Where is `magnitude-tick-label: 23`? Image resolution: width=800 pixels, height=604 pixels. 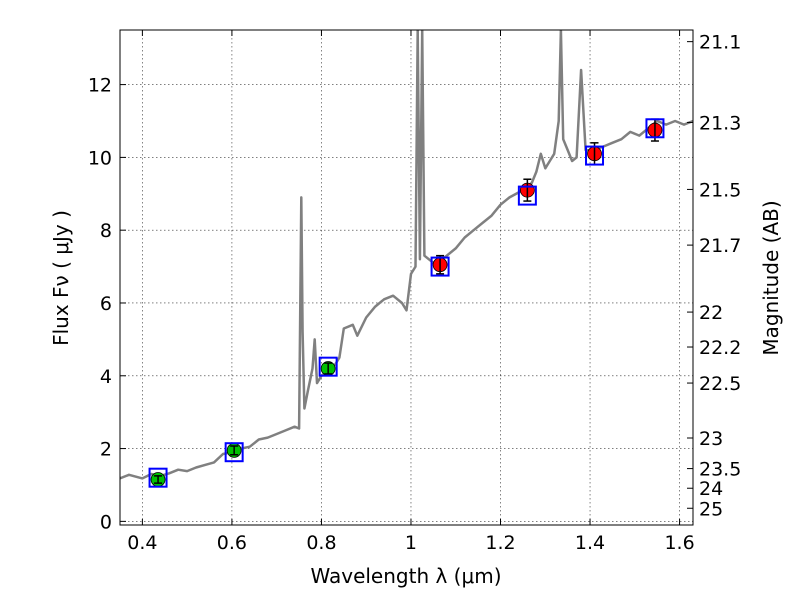 magnitude-tick-label: 23 is located at coordinates (711, 439).